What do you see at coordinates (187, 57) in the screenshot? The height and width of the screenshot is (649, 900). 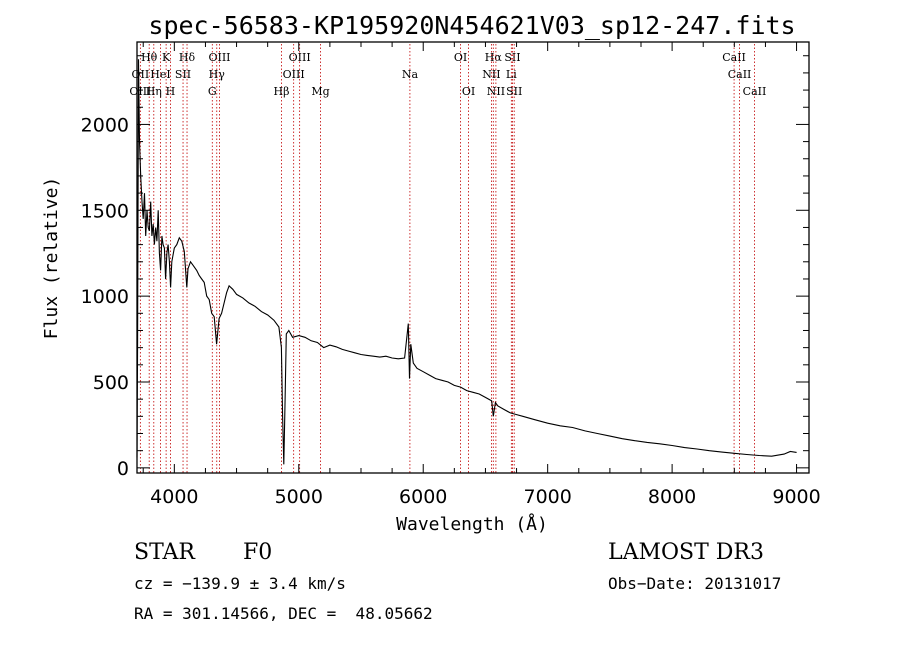 I see `spectral-line-label: Hδ` at bounding box center [187, 57].